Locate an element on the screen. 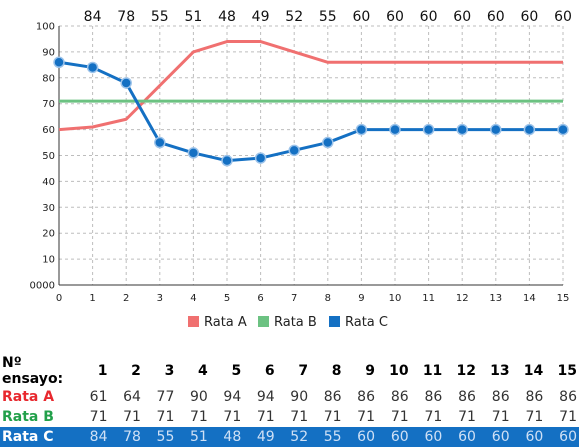  x-tick-label: 8 is located at coordinates (328, 298).